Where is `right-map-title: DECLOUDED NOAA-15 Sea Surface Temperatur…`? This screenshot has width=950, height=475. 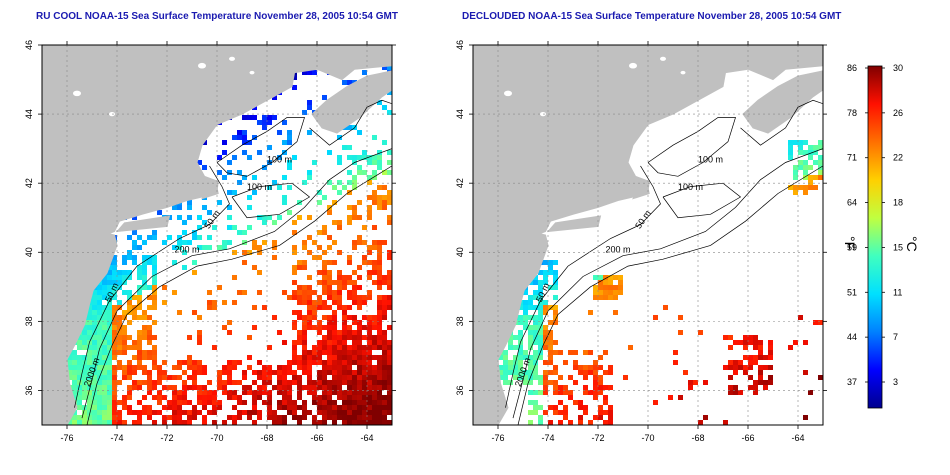 right-map-title: DECLOUDED NOAA-15 Sea Surface Temperatur… is located at coordinates (652, 16).